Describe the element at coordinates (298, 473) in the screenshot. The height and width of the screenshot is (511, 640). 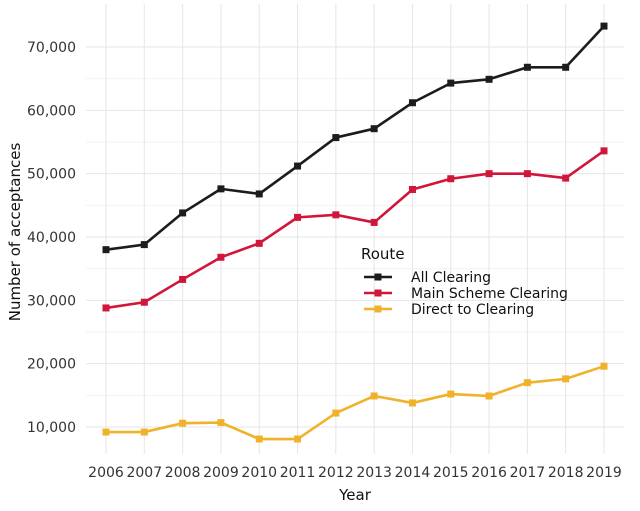
I see `x-tick-label: 2011` at that location.